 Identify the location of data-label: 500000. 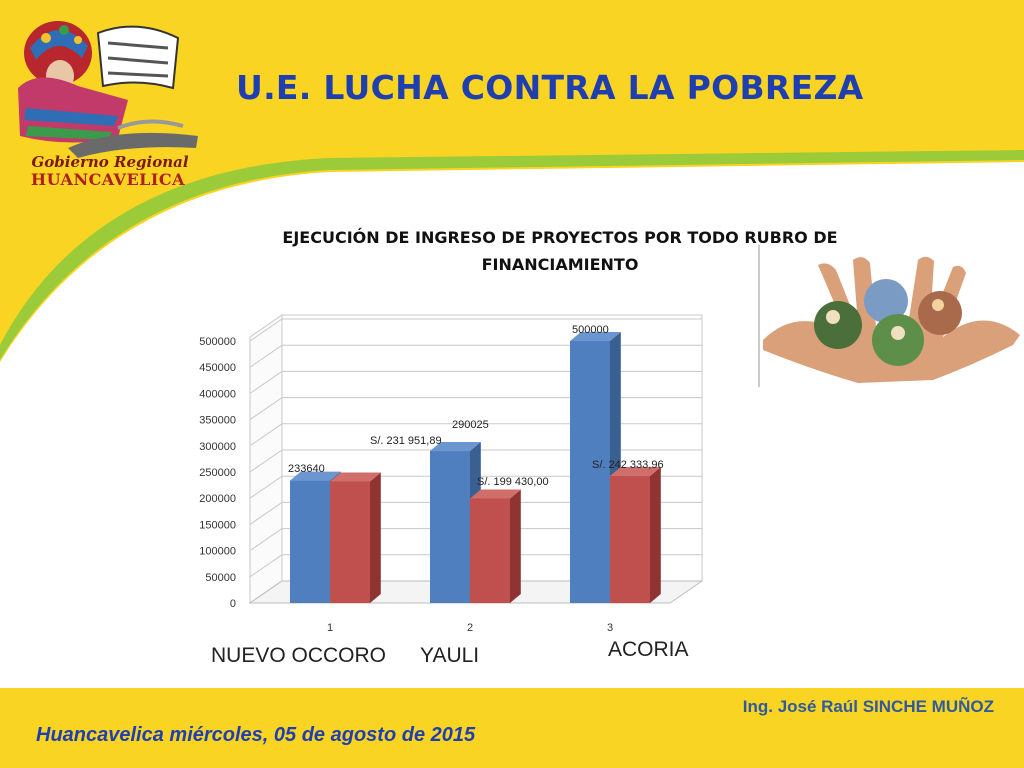
(590, 330).